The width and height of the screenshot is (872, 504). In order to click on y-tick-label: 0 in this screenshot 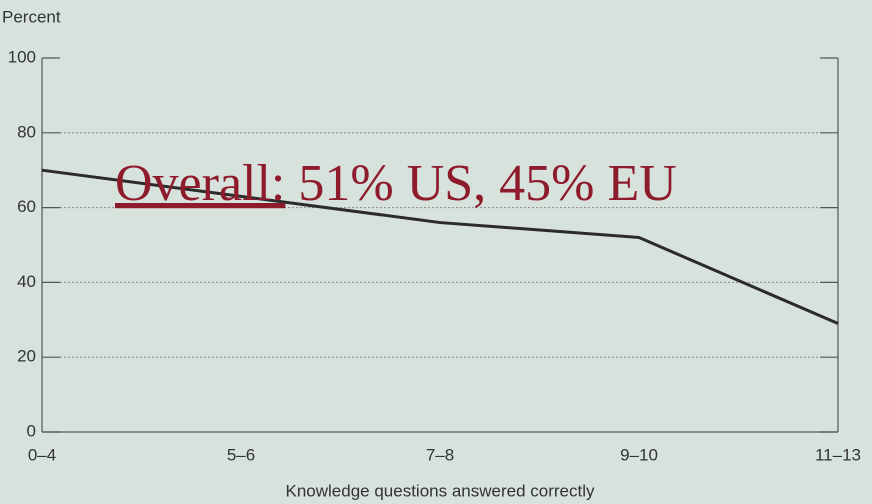, I will do `click(31, 430)`.